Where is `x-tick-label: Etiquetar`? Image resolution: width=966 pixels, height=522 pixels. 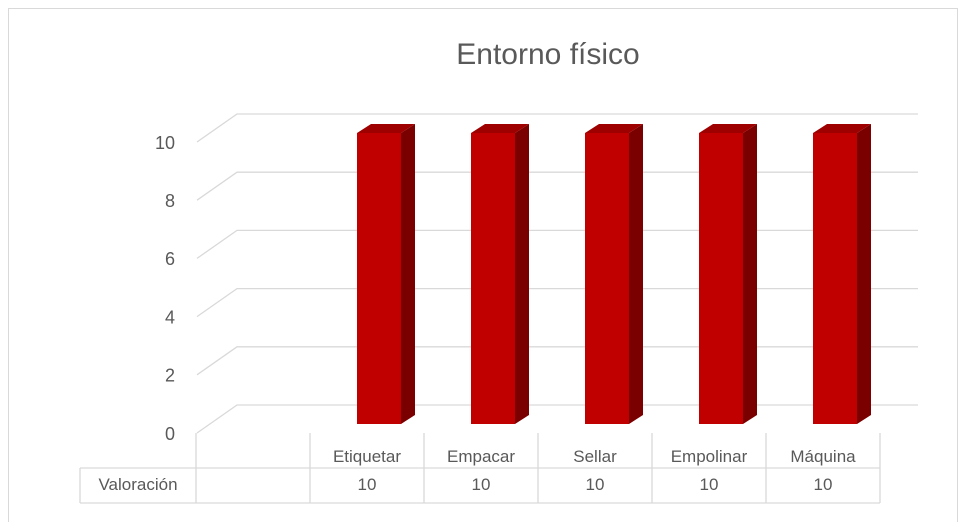 x-tick-label: Etiquetar is located at coordinates (367, 456).